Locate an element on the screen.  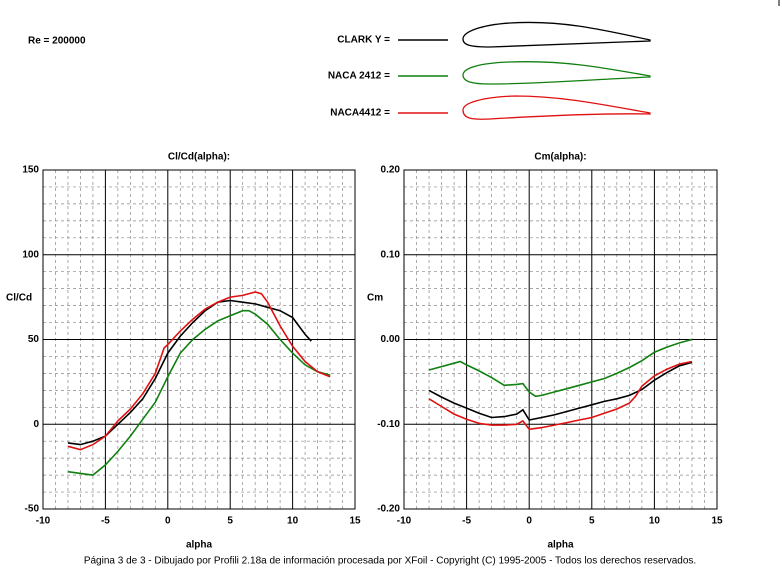
y-tick-label: 0 is located at coordinates (36, 424).